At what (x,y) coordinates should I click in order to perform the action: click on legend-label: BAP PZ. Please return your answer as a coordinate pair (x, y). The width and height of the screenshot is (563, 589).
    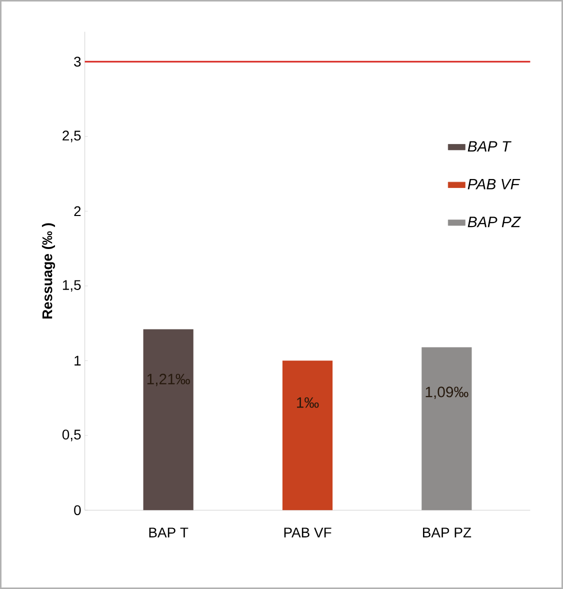
    Looking at the image, I should click on (494, 222).